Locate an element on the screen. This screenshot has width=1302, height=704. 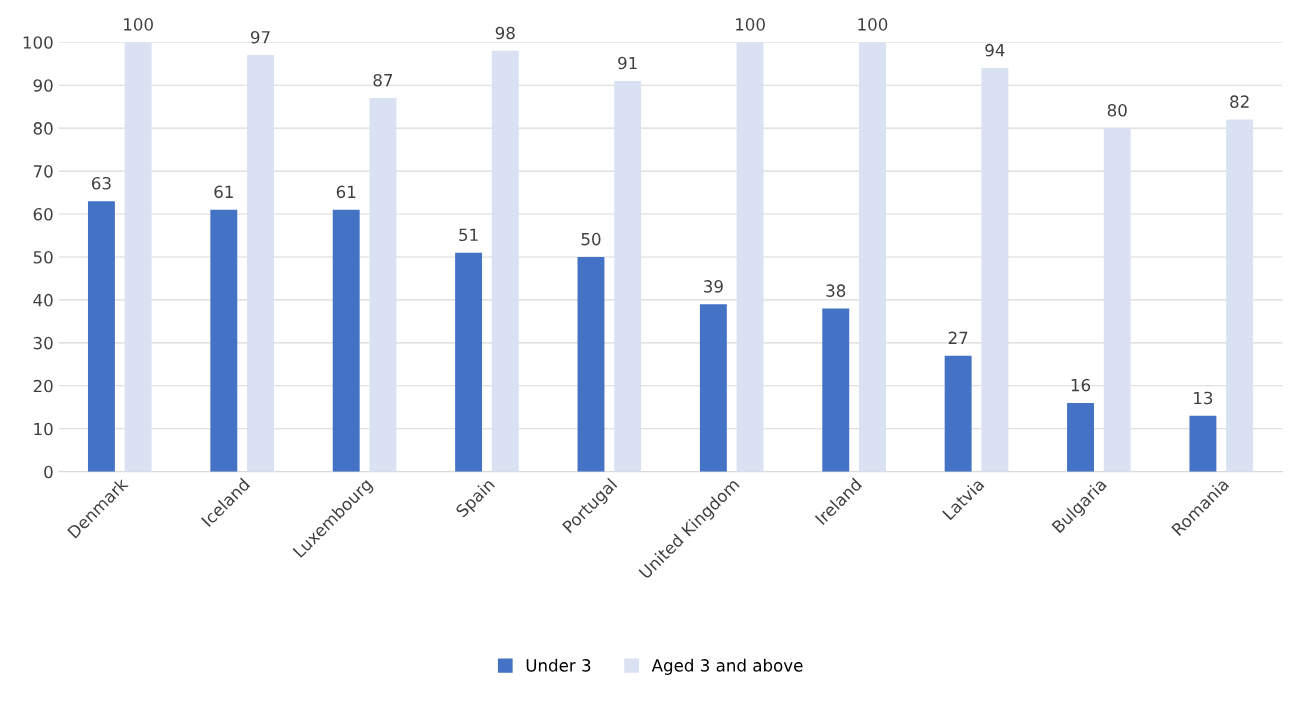
data-label: 82 is located at coordinates (1239, 101).